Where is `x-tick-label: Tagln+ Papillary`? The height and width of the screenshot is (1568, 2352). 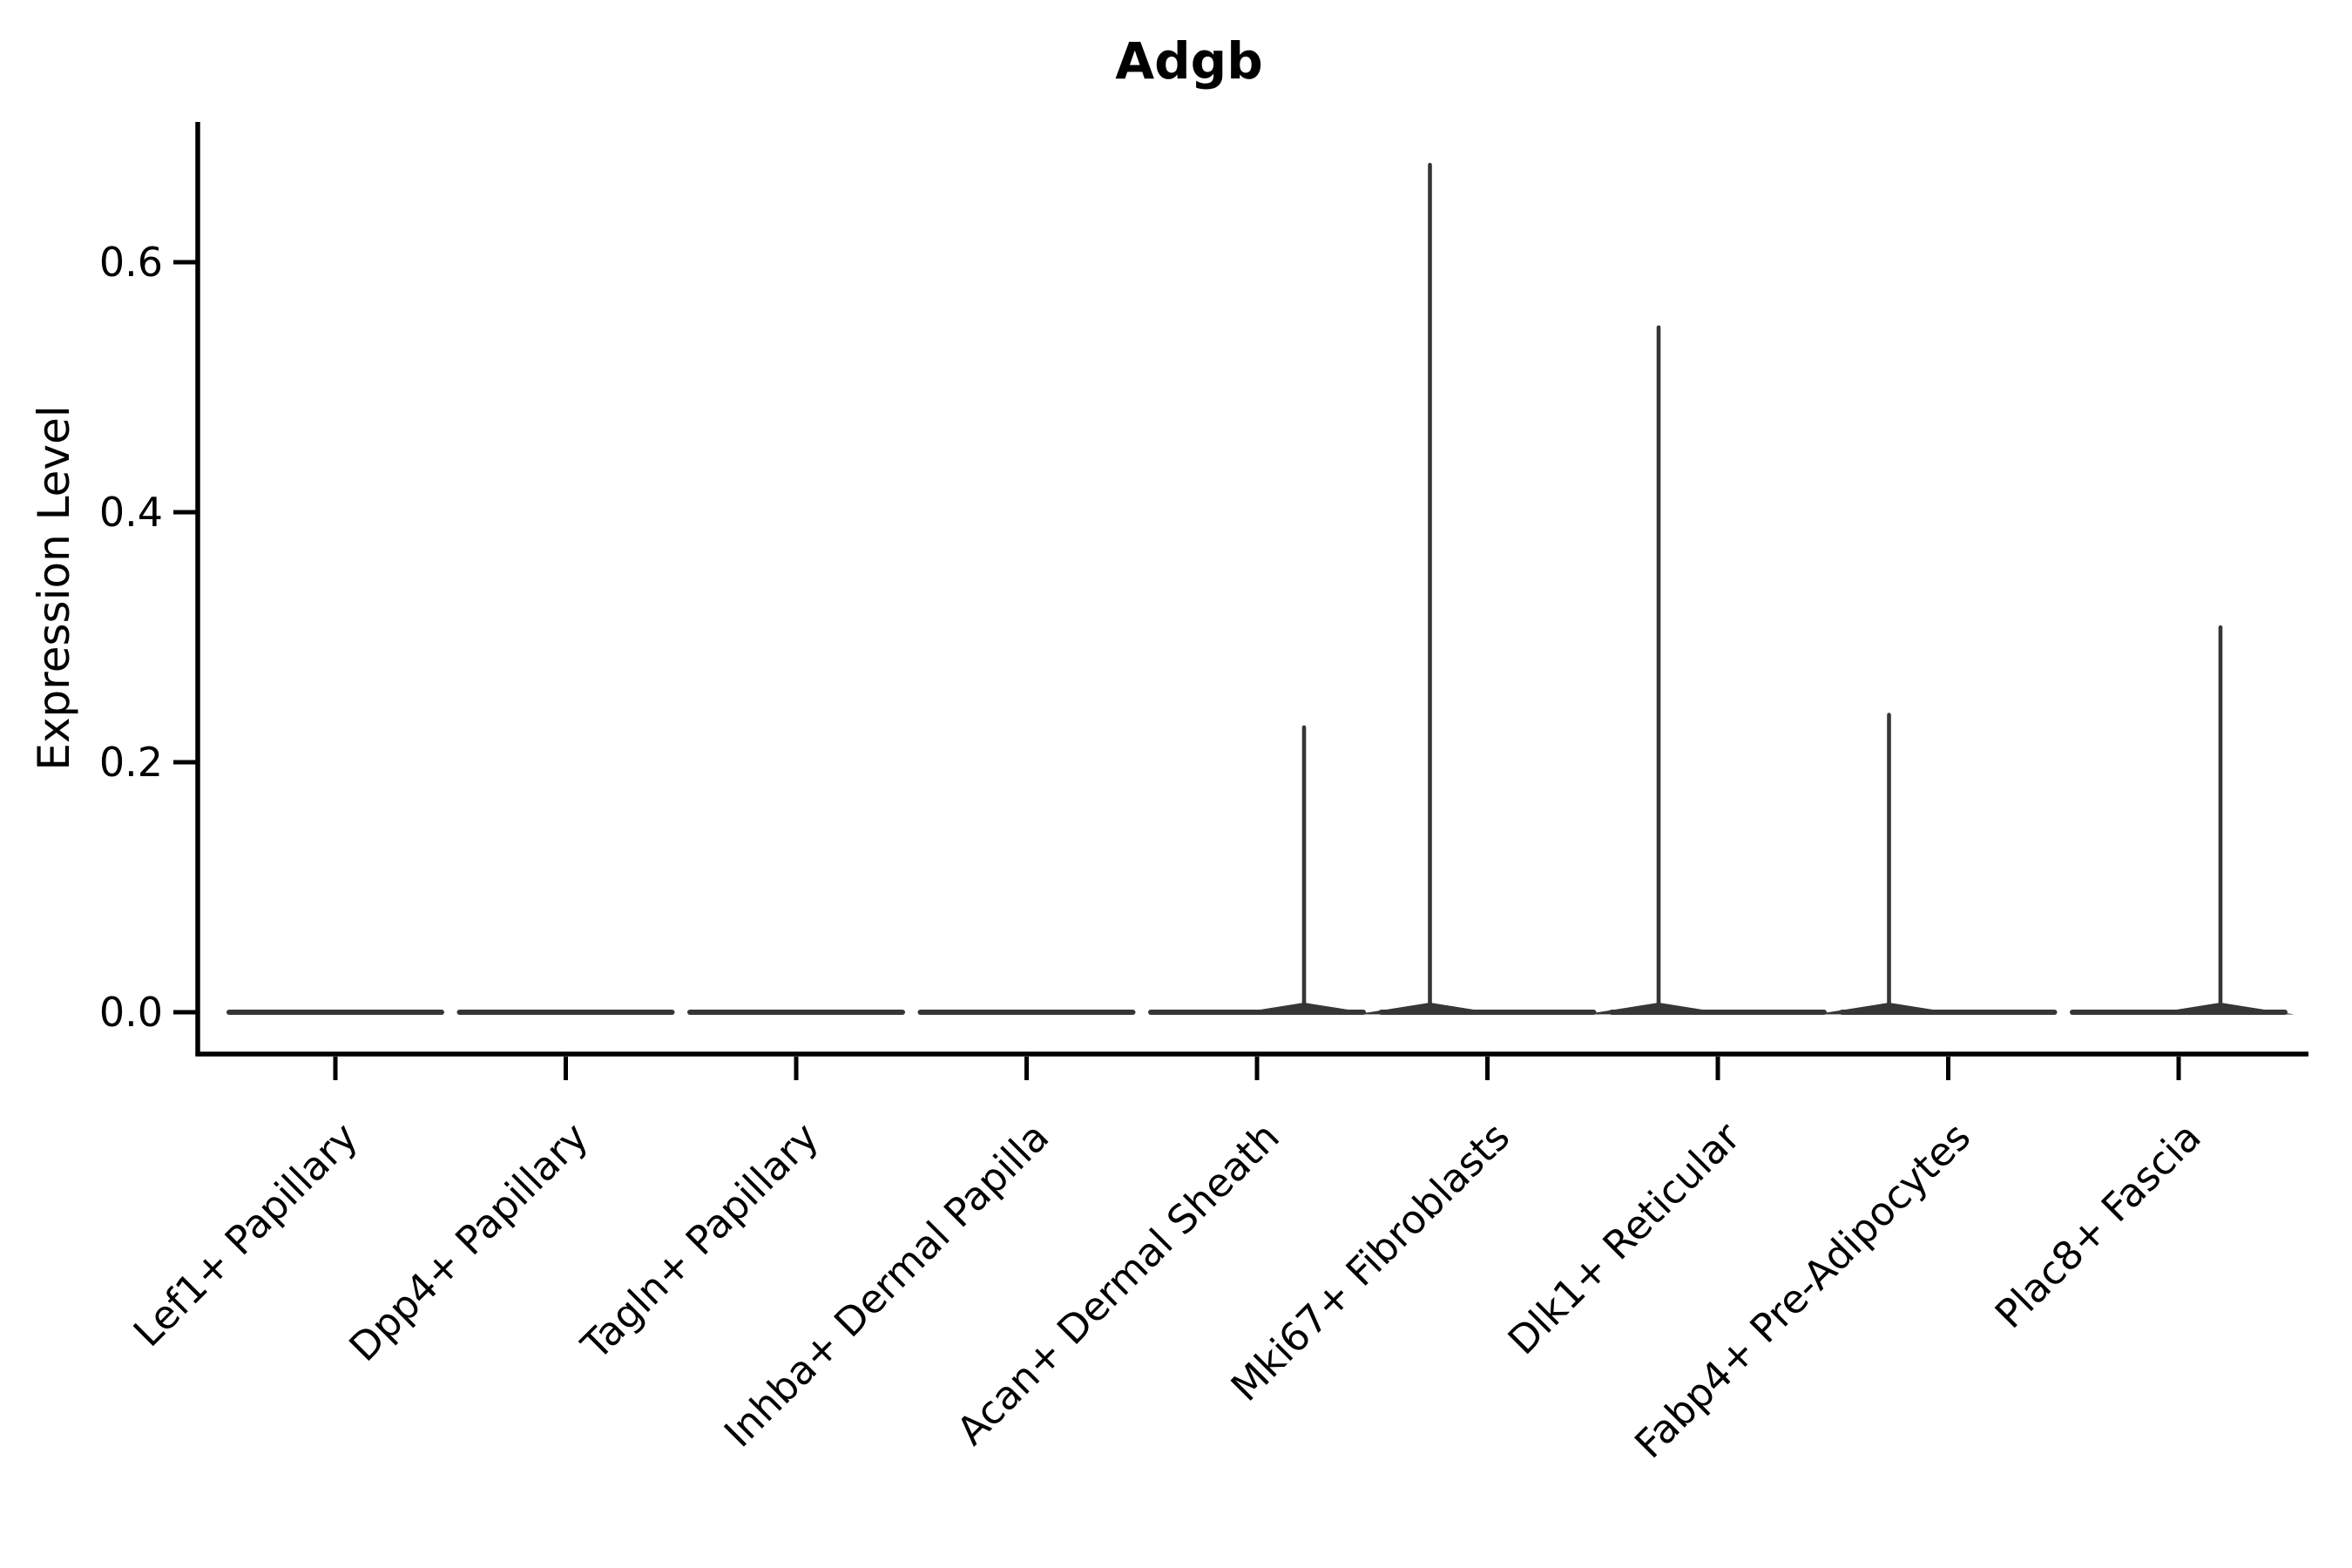
x-tick-label: Tagln+ Papillary is located at coordinates (700, 1241).